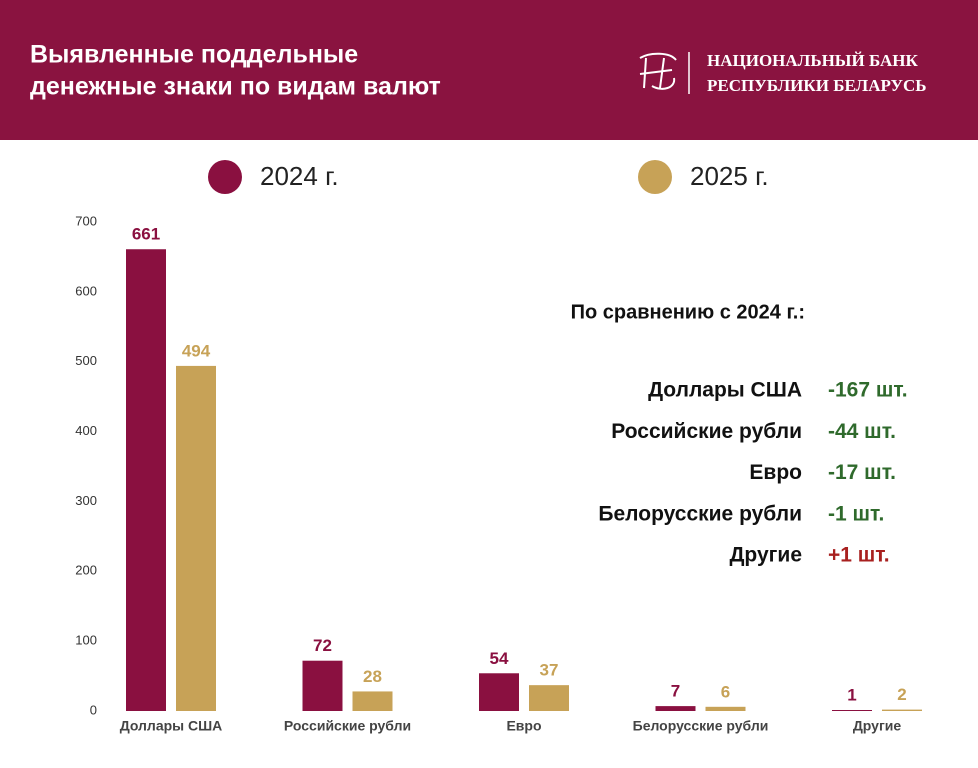 The height and width of the screenshot is (768, 978). What do you see at coordinates (372, 676) in the screenshot?
I see `value-label: 28` at bounding box center [372, 676].